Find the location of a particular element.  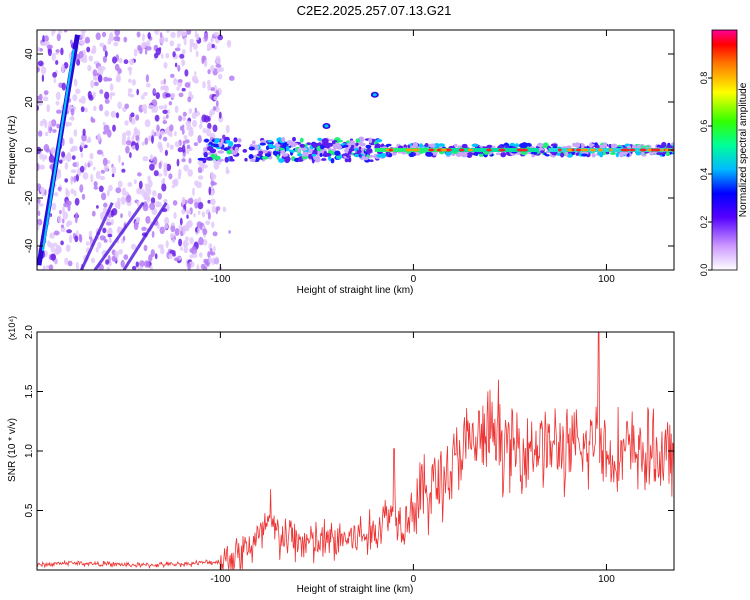

spectrogram-xlabel: Height of straight line (km) is located at coordinates (355, 290).